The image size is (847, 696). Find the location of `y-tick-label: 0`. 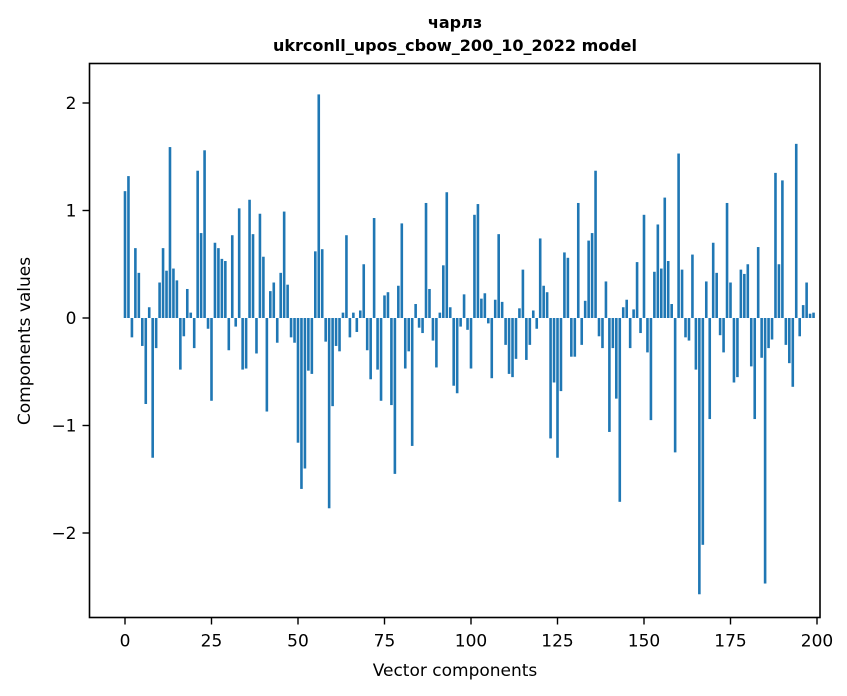

y-tick-label: 0 is located at coordinates (71, 319).